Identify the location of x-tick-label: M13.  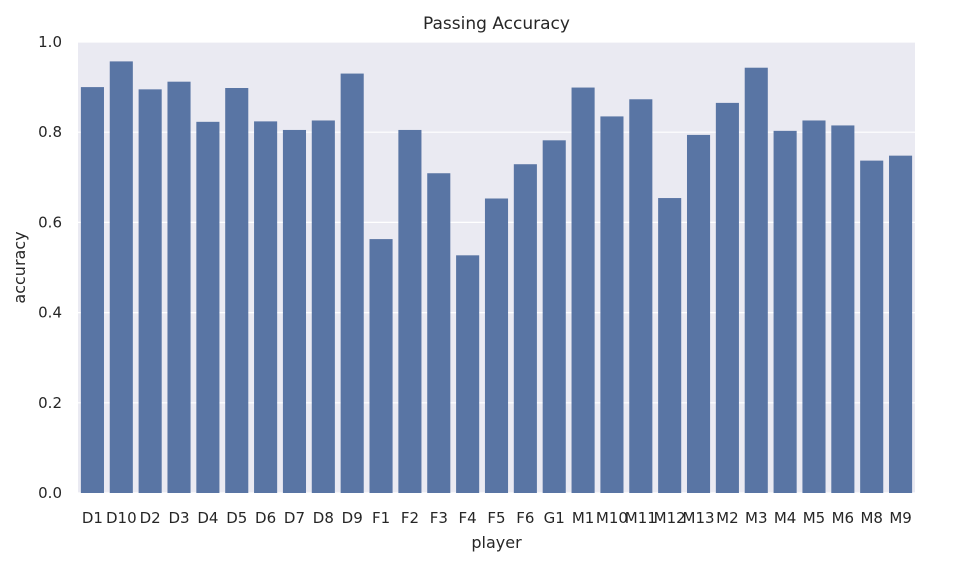
(699, 518).